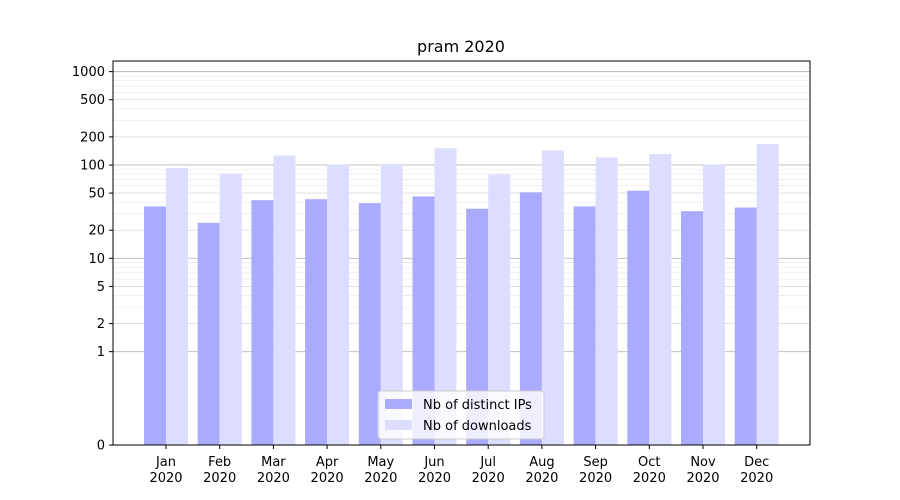 The image size is (900, 500). I want to click on y-tick-label: 500, so click(92, 100).